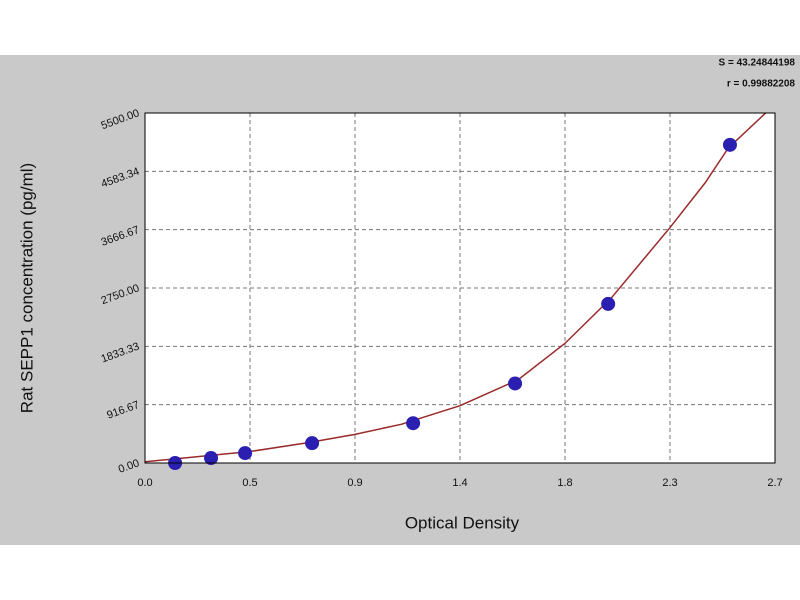 The image size is (800, 600). What do you see at coordinates (354, 483) in the screenshot?
I see `x-tick-label: 0.9` at bounding box center [354, 483].